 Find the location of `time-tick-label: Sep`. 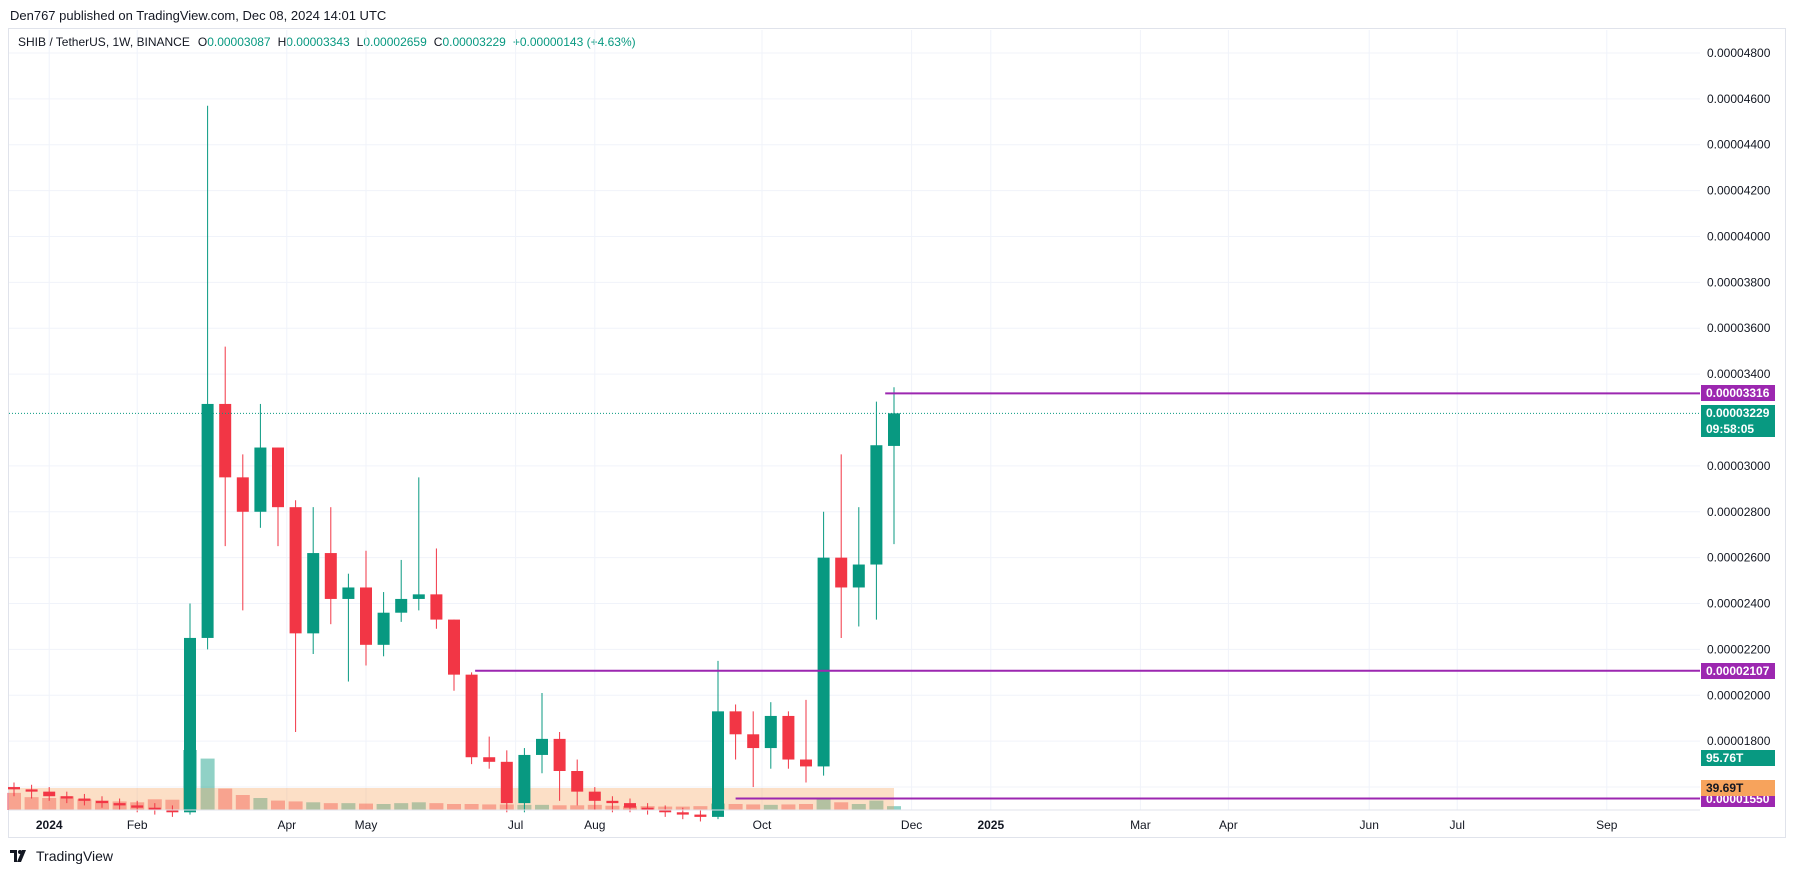

time-tick-label: Sep is located at coordinates (1607, 825).